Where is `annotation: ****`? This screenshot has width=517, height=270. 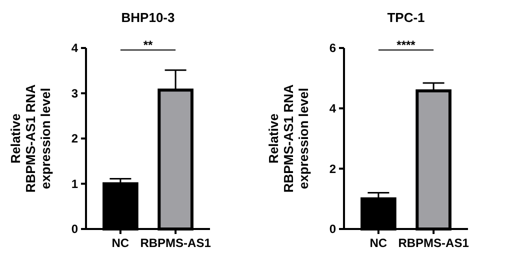
annotation: **** is located at coordinates (406, 45).